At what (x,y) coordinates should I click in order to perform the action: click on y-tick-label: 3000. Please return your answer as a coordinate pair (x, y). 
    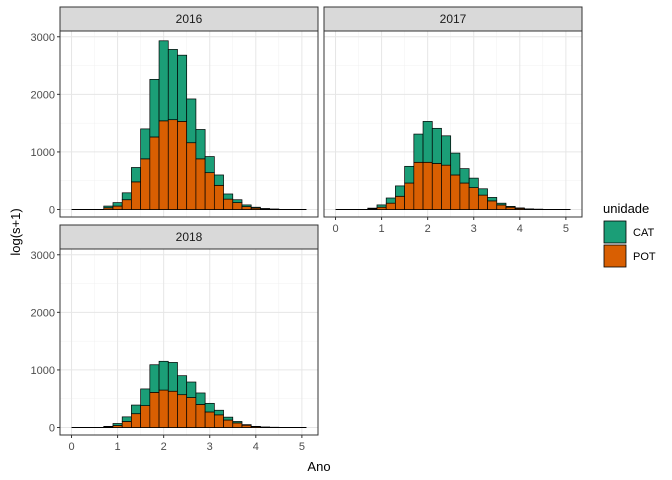
    Looking at the image, I should click on (43, 256).